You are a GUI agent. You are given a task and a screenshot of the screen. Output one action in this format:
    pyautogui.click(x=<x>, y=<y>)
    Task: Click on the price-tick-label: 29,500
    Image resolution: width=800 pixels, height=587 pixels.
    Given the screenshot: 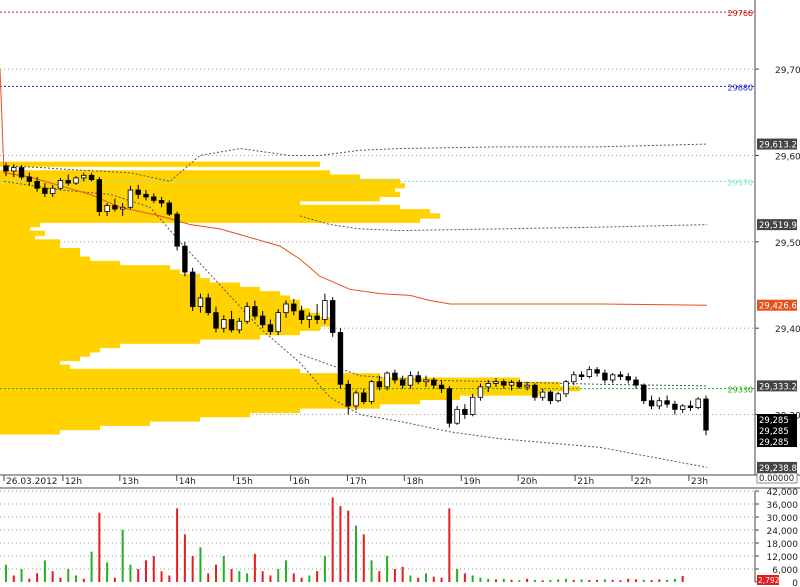 What is the action you would take?
    pyautogui.click(x=787, y=244)
    